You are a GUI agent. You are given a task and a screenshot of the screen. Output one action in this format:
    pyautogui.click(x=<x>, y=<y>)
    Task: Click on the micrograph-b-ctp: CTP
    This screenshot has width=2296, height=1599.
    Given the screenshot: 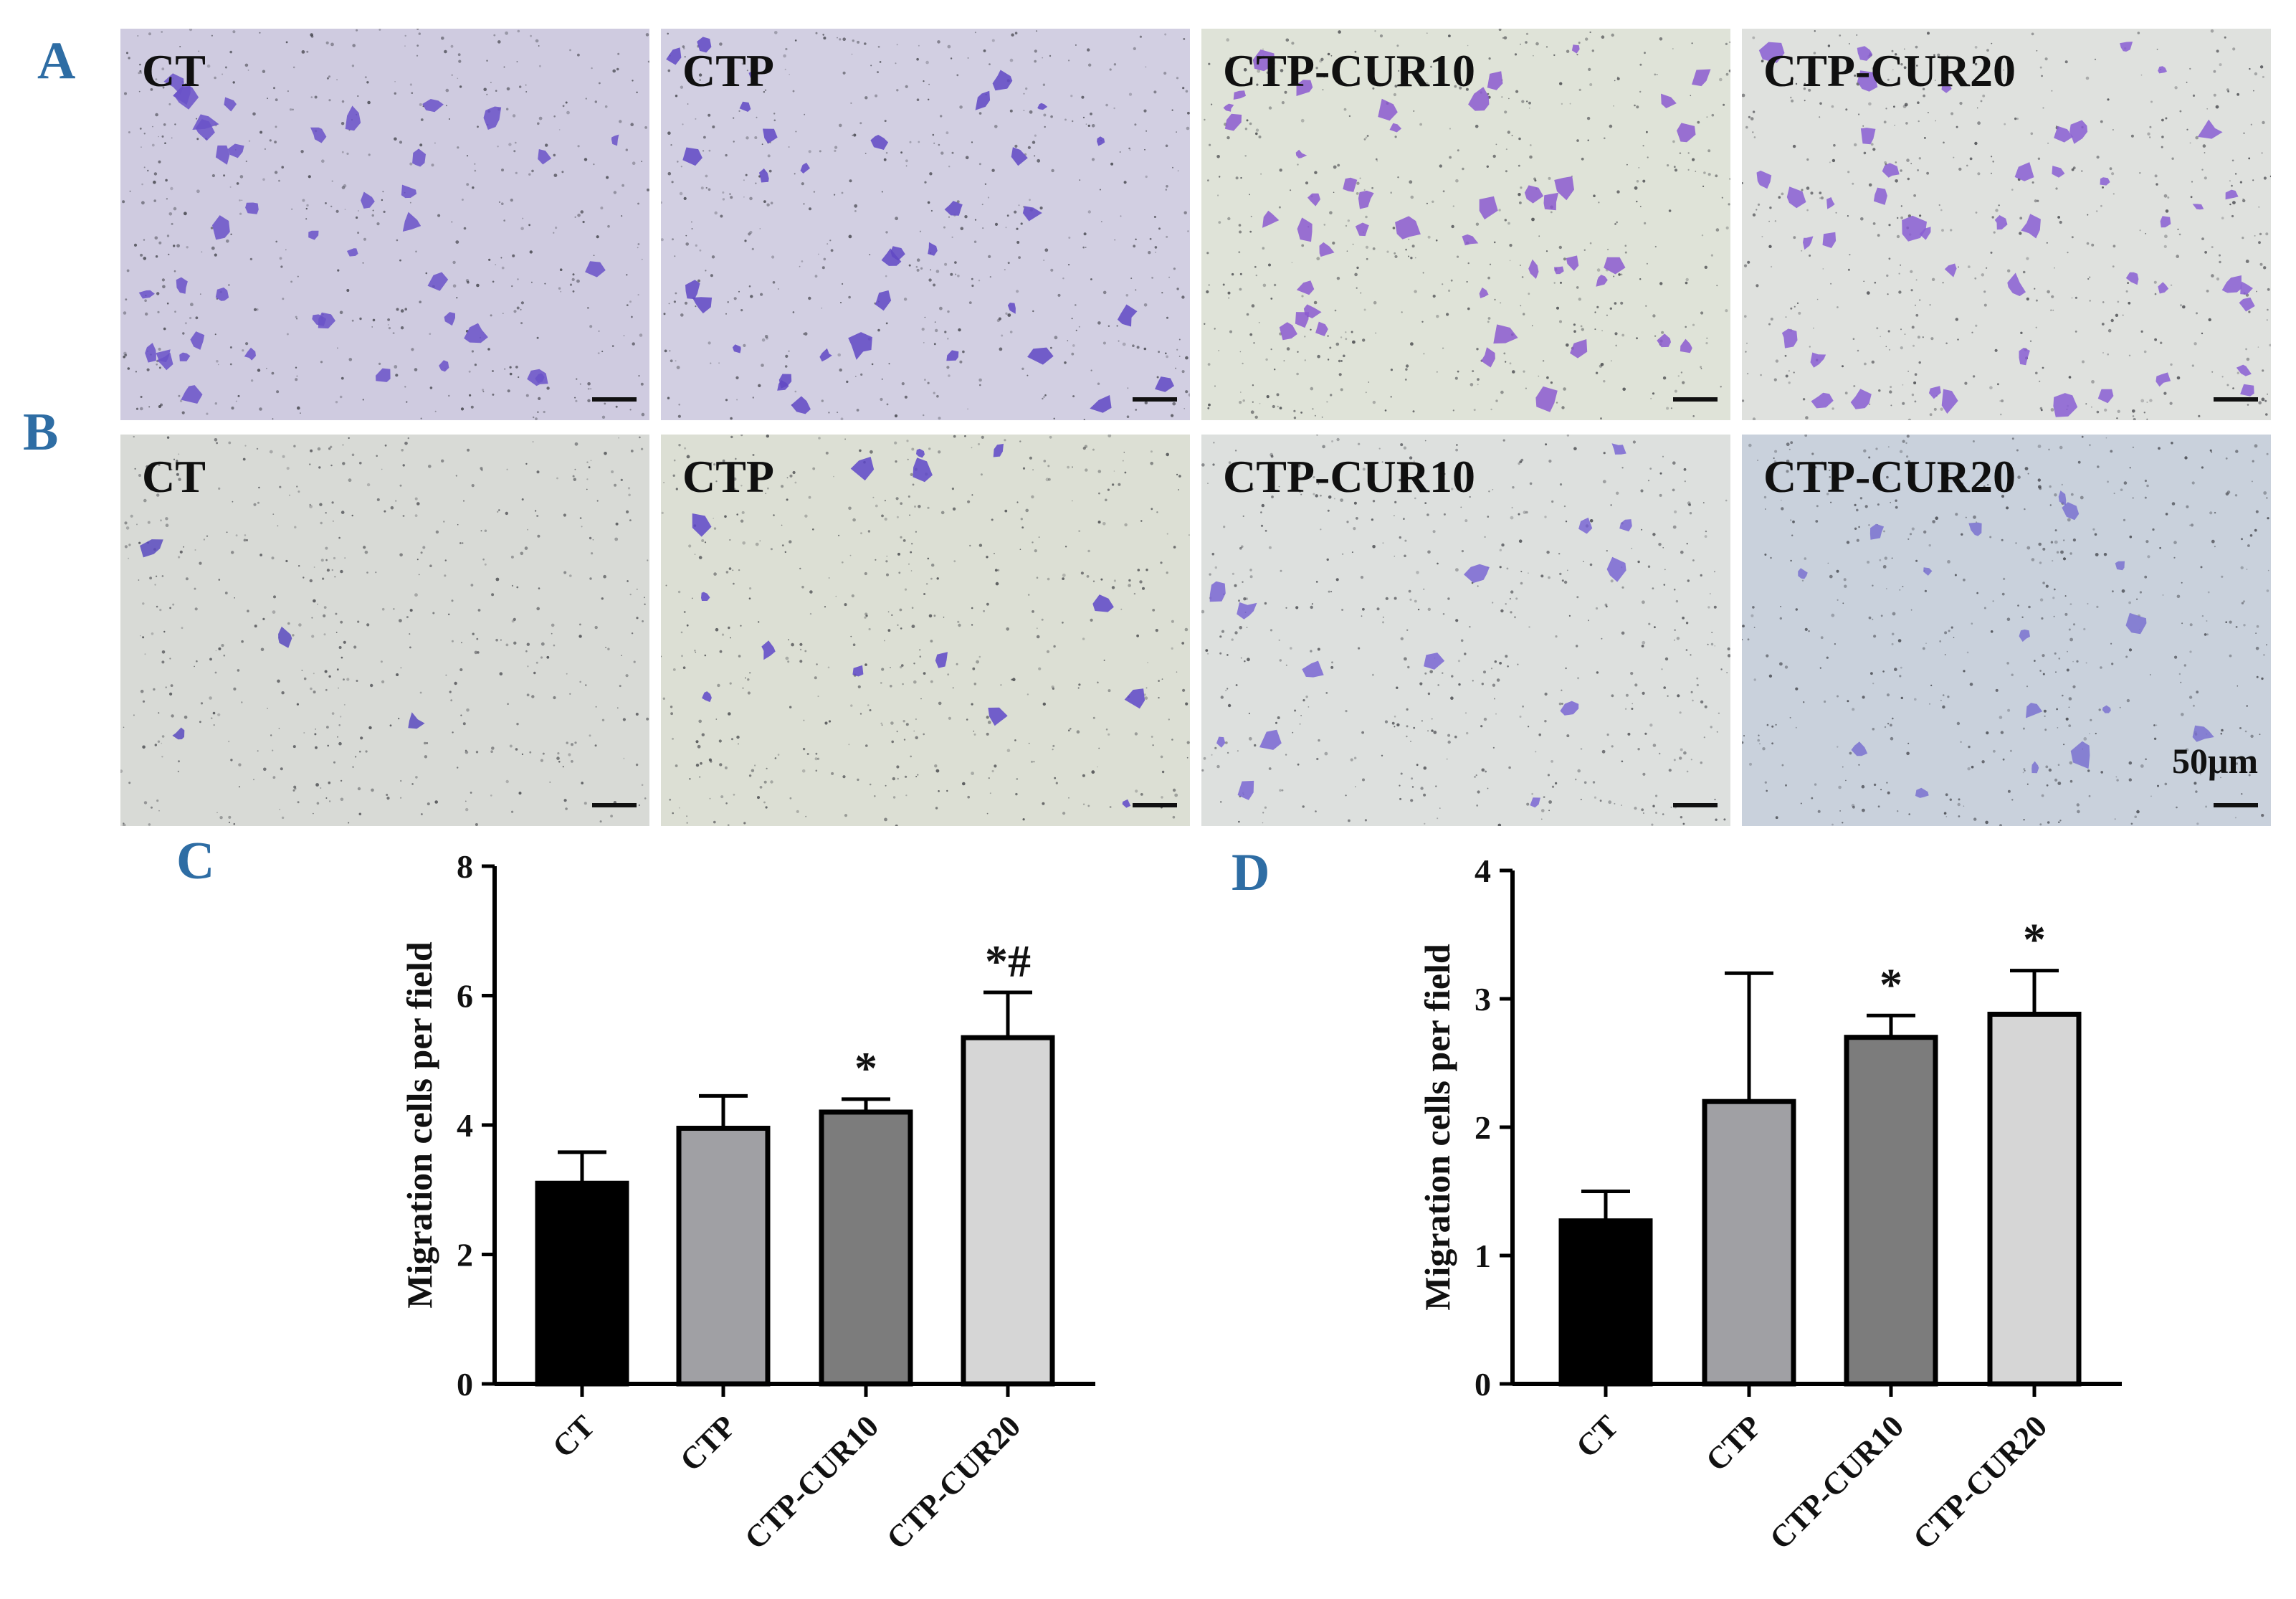 What is the action you would take?
    pyautogui.click(x=925, y=630)
    